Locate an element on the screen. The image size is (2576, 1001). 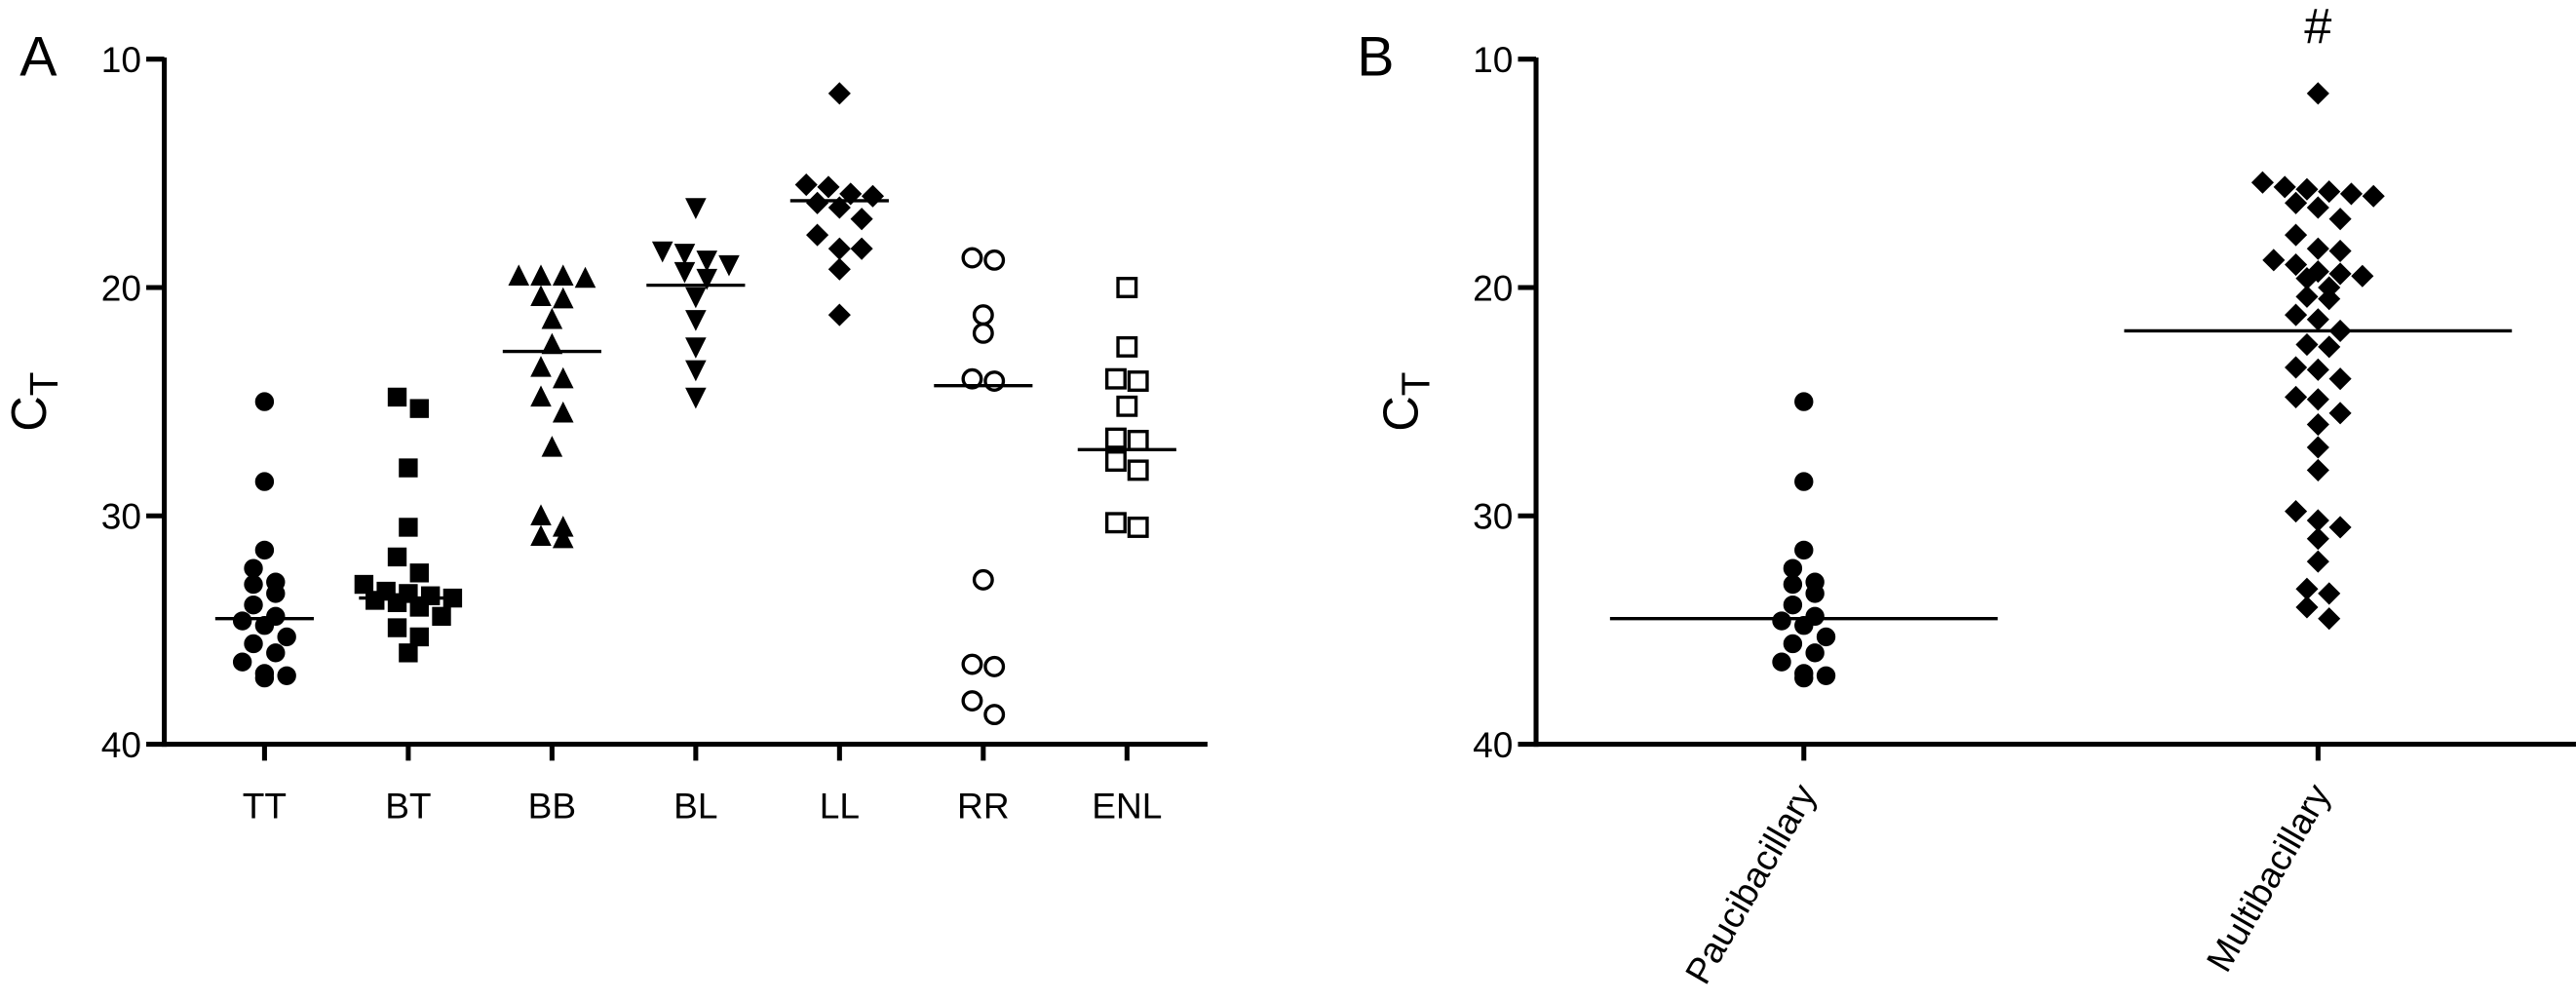
x-tick-label: LL is located at coordinates (840, 805).